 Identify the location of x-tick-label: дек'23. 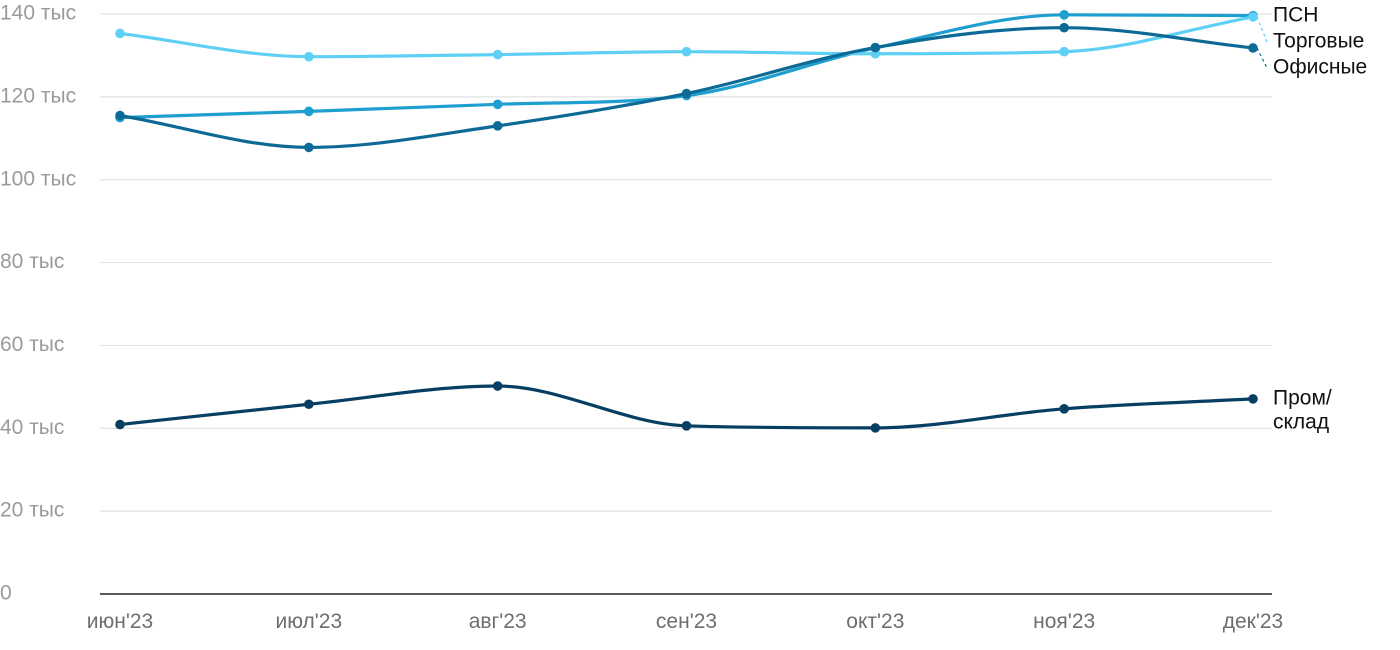
(1253, 621).